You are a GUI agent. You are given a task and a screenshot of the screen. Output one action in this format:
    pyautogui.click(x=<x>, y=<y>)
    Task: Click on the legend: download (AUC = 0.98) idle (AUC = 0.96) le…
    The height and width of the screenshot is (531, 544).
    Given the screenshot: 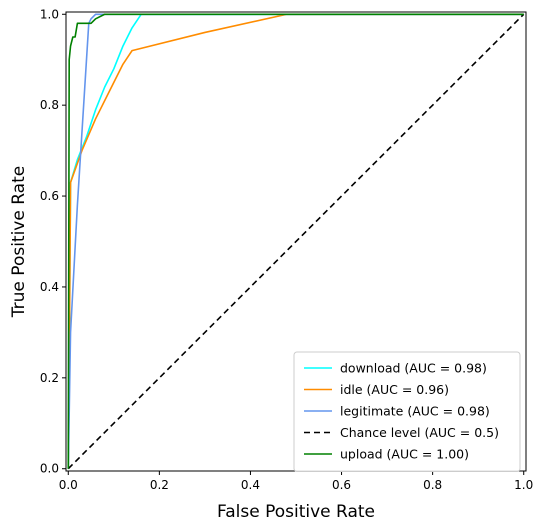 What is the action you would take?
    pyautogui.click(x=407, y=411)
    